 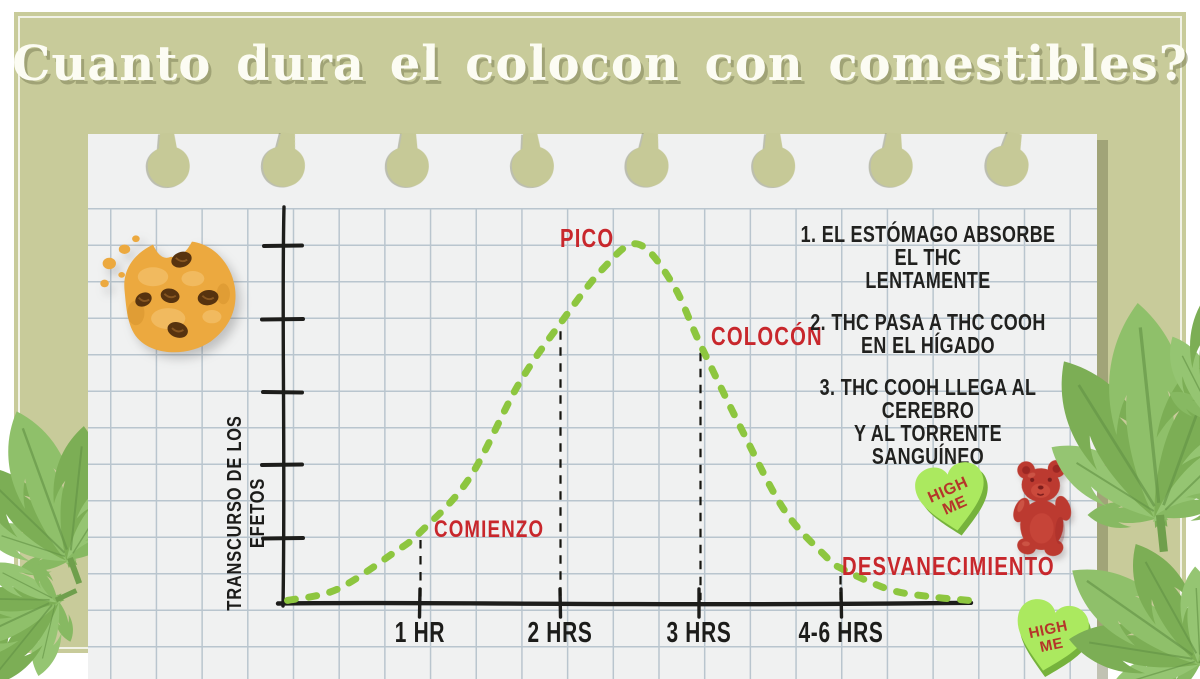 I want to click on note-line: 1. EL ESTÓMAGO ABSORBE EL THC, so click(x=928, y=245).